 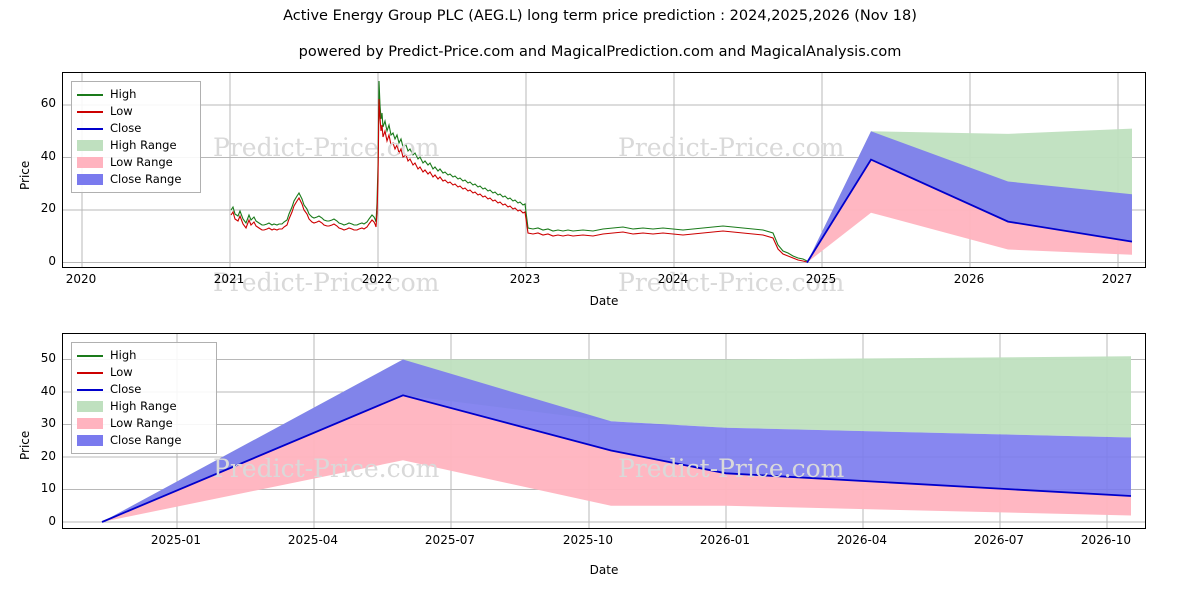 What do you see at coordinates (25, 175) in the screenshot?
I see `top-panel-ylabel: Price` at bounding box center [25, 175].